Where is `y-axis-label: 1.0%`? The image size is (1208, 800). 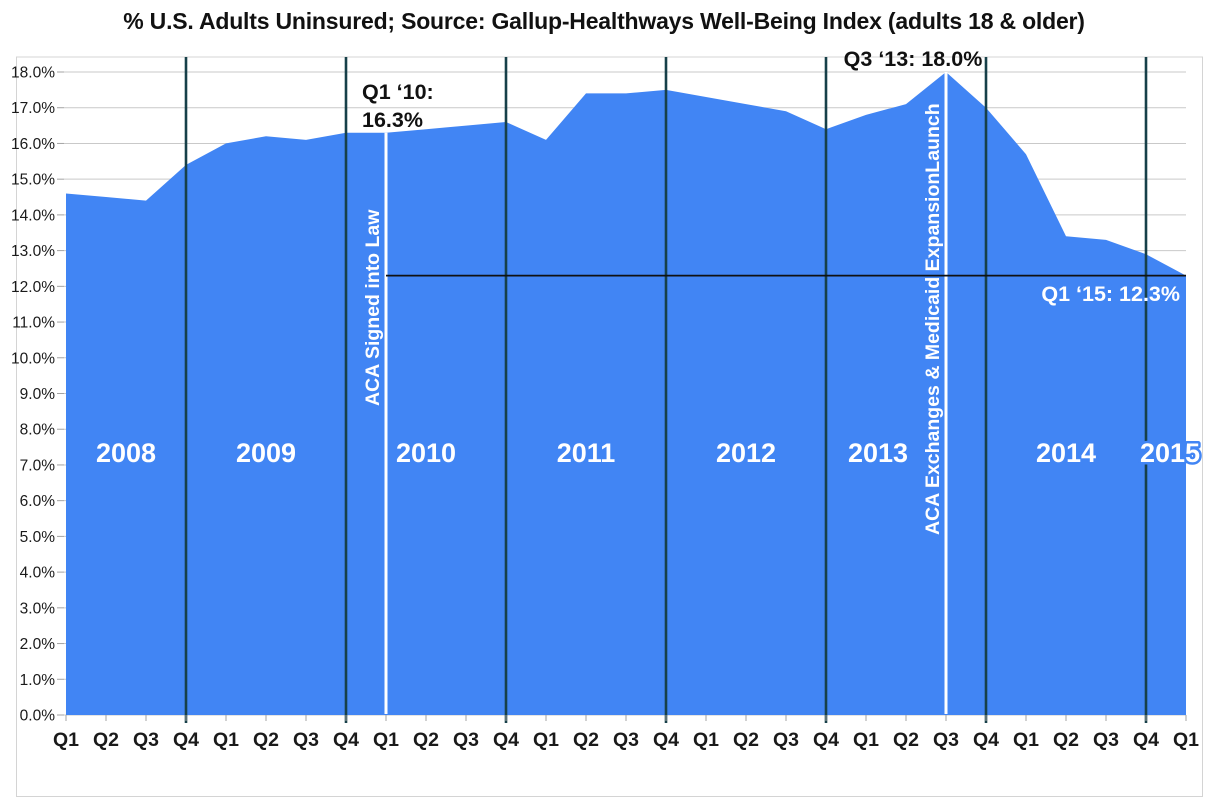
y-axis-label: 1.0% is located at coordinates (38, 680).